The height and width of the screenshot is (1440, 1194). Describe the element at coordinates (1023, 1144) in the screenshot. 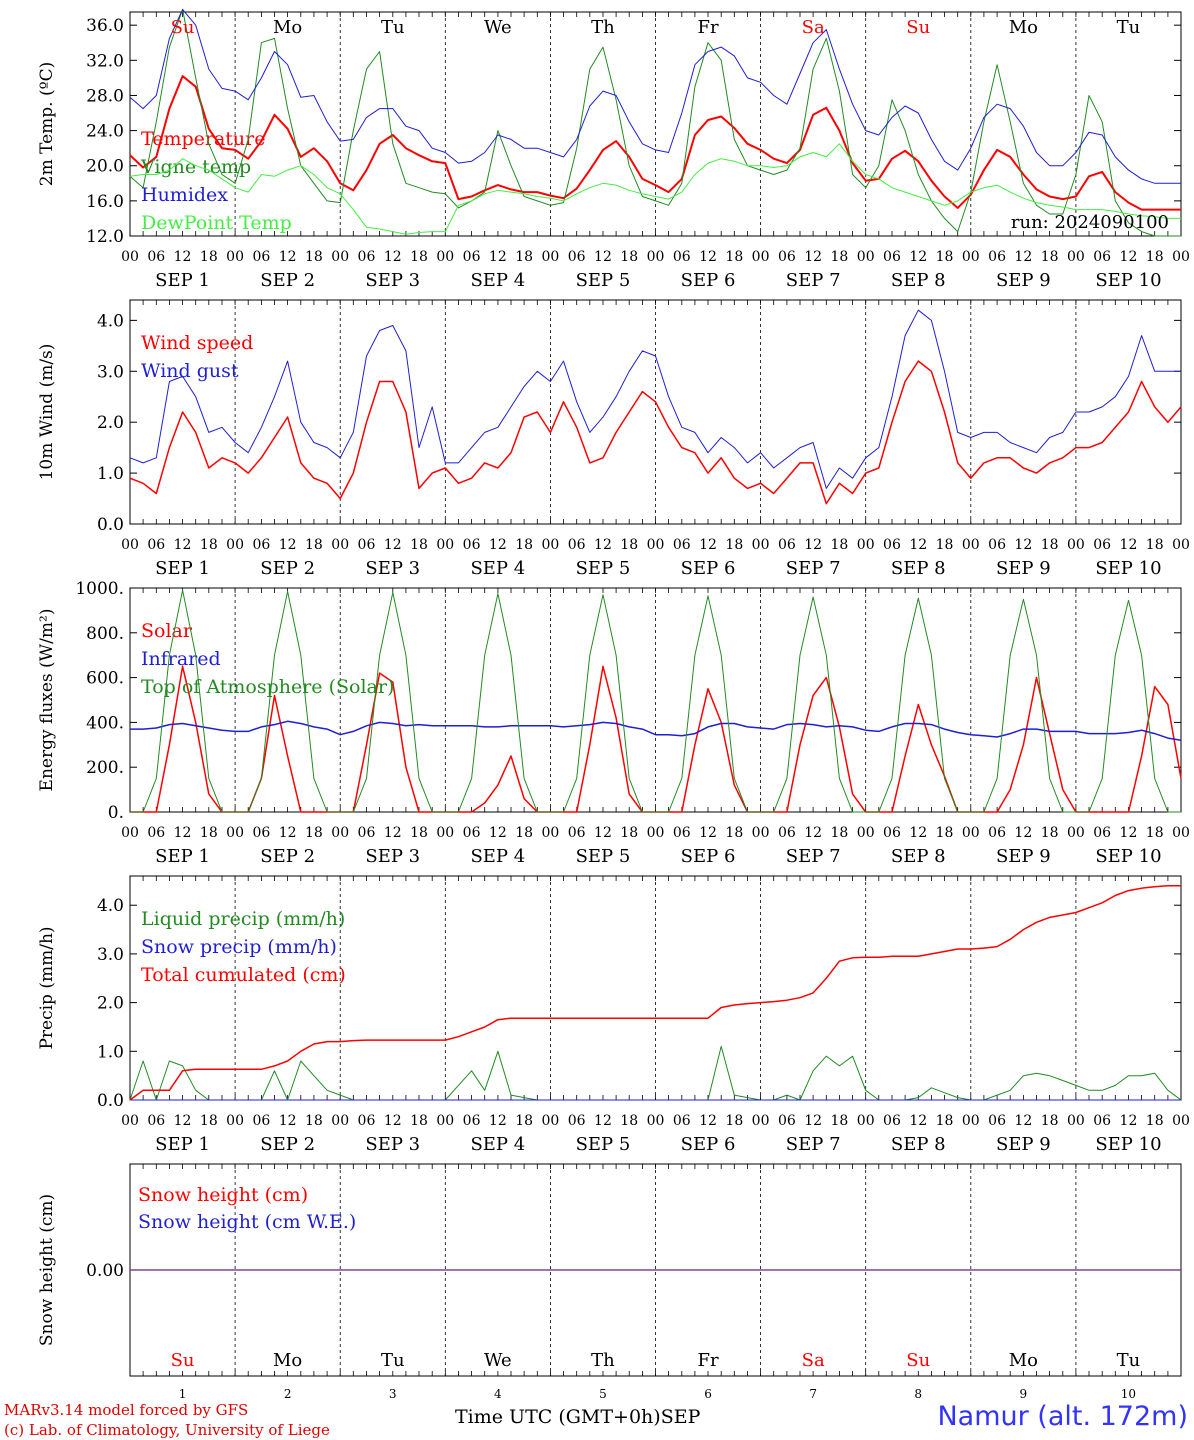

I see `date-label: SEP 9` at that location.